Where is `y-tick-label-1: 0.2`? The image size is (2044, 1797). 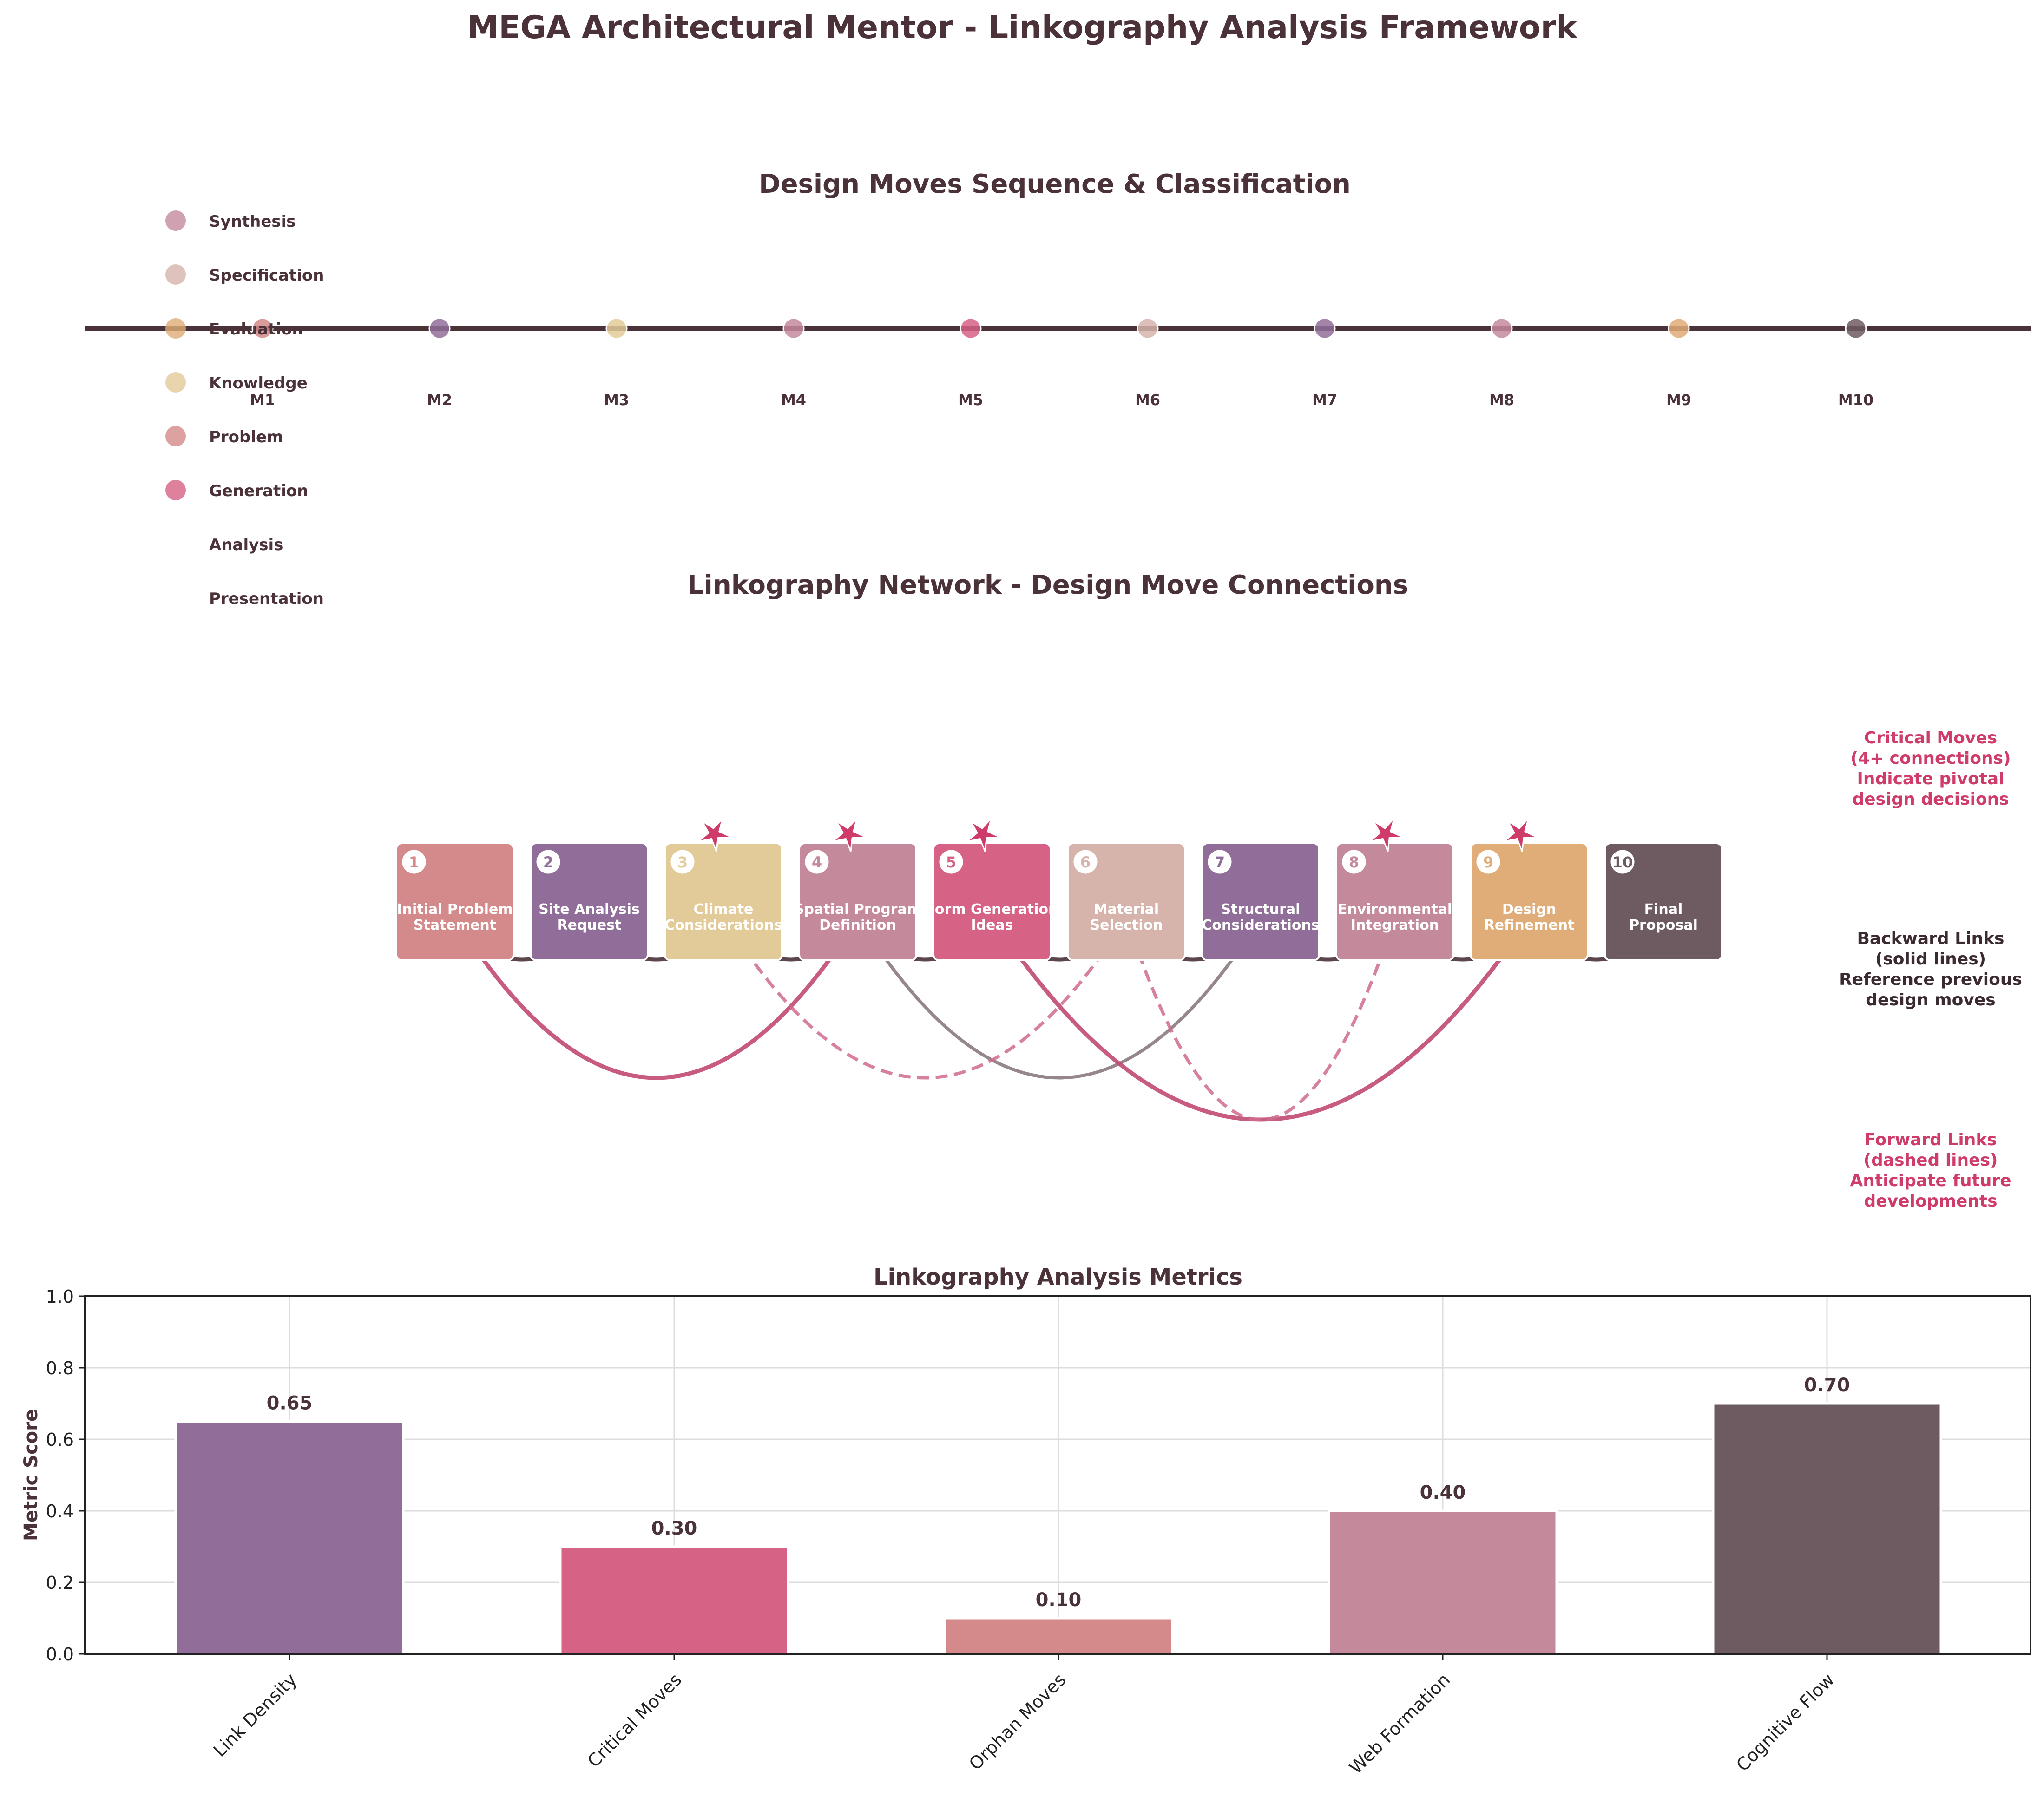
y-tick-label-1: 0.2 is located at coordinates (60, 1583).